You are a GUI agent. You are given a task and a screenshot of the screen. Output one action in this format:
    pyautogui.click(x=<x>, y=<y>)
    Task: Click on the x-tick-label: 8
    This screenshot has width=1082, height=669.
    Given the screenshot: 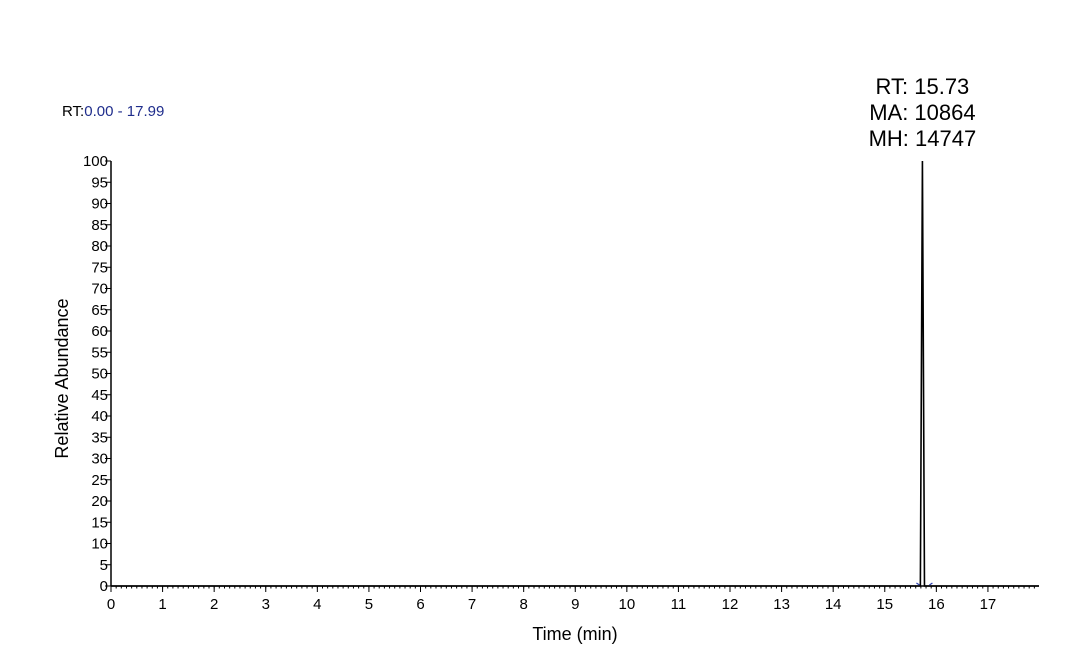 What is the action you would take?
    pyautogui.click(x=524, y=604)
    